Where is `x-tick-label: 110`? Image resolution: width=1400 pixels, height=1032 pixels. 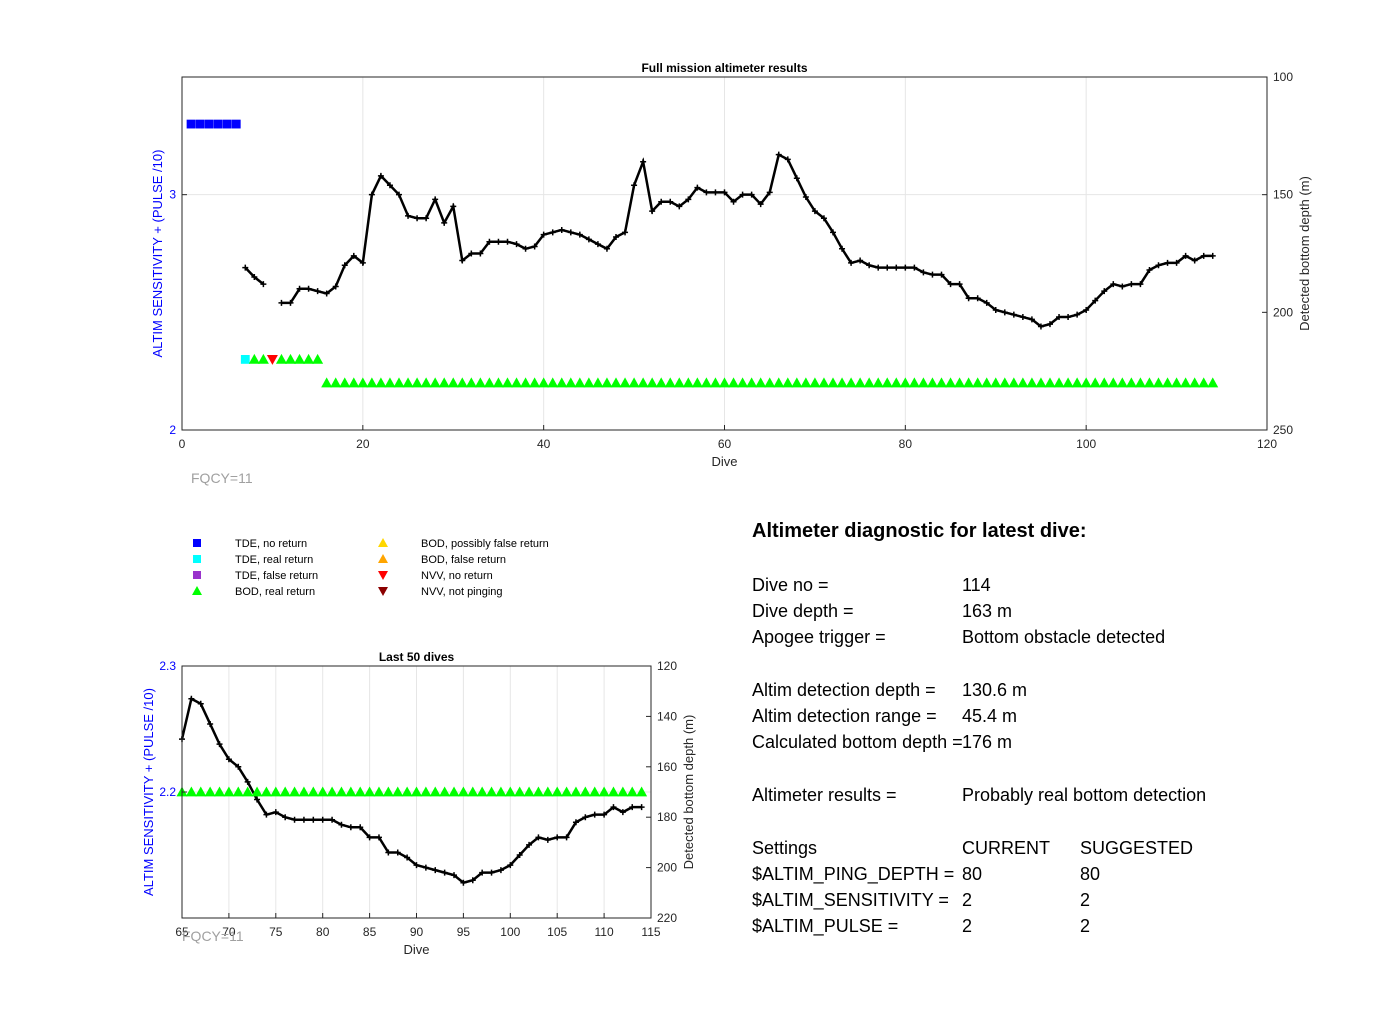 x-tick-label: 110 is located at coordinates (604, 932).